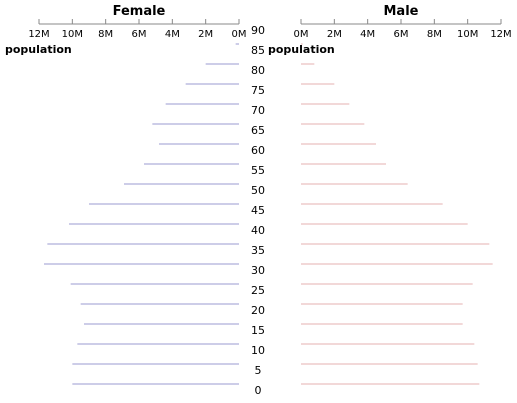 This screenshot has height=403, width=517. I want to click on male-x-tick-label: 6M, so click(401, 34).